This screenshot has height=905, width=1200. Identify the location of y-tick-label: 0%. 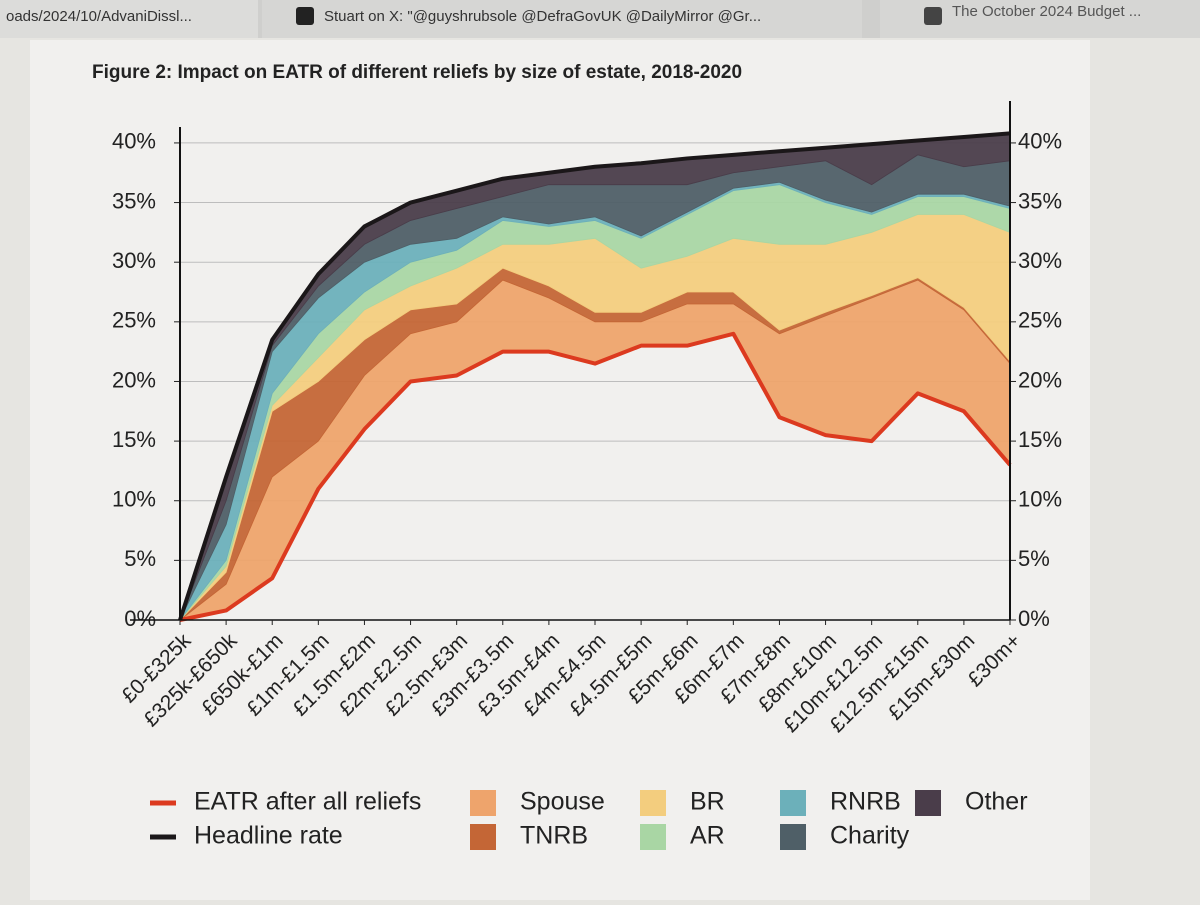
(140, 618).